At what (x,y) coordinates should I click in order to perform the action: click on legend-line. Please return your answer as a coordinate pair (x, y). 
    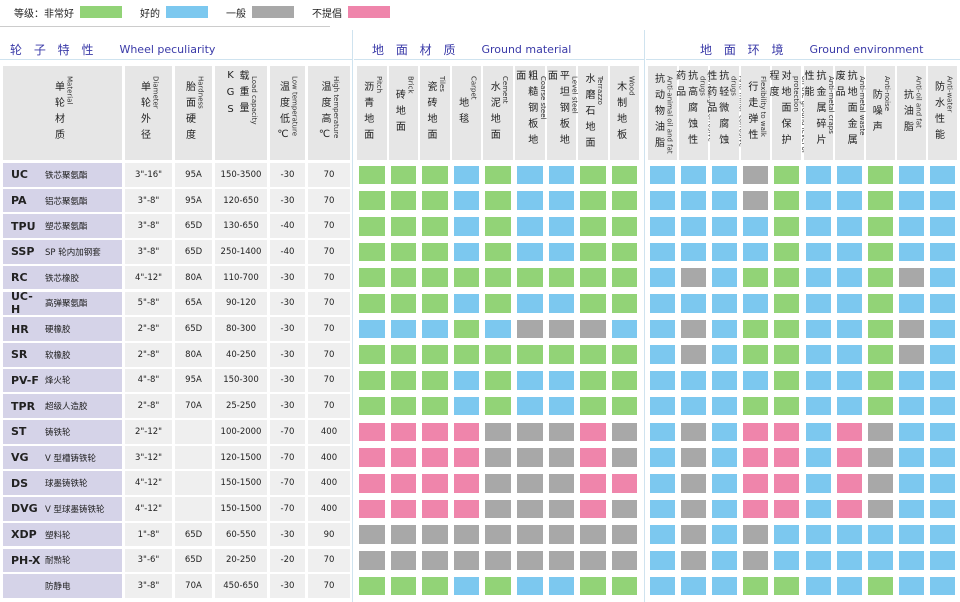
    Looking at the image, I should click on (165, 26).